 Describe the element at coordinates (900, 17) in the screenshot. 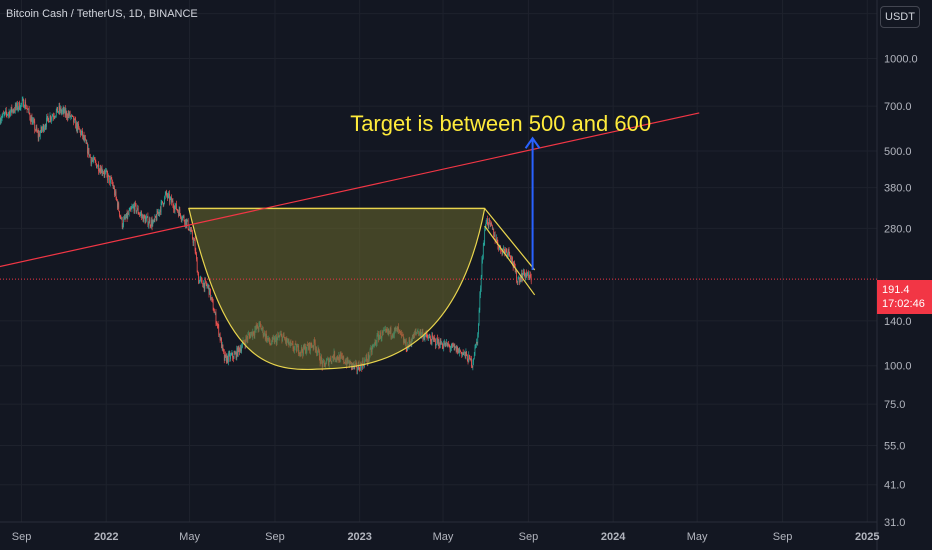

I see `currency-button: USDT` at that location.